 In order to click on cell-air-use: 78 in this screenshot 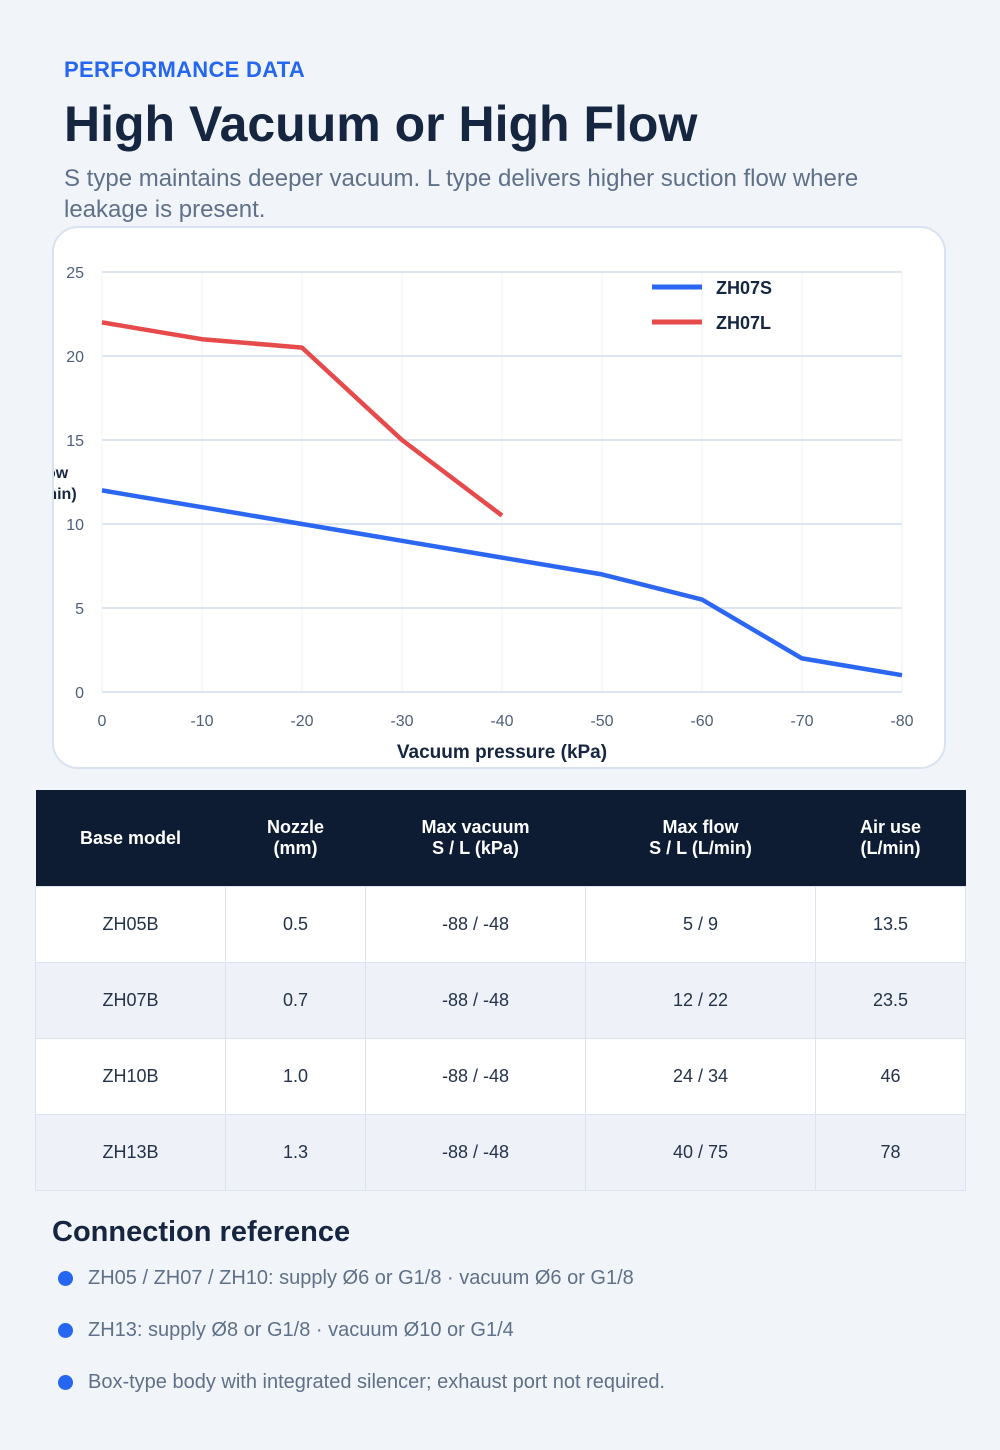, I will do `click(890, 1152)`.